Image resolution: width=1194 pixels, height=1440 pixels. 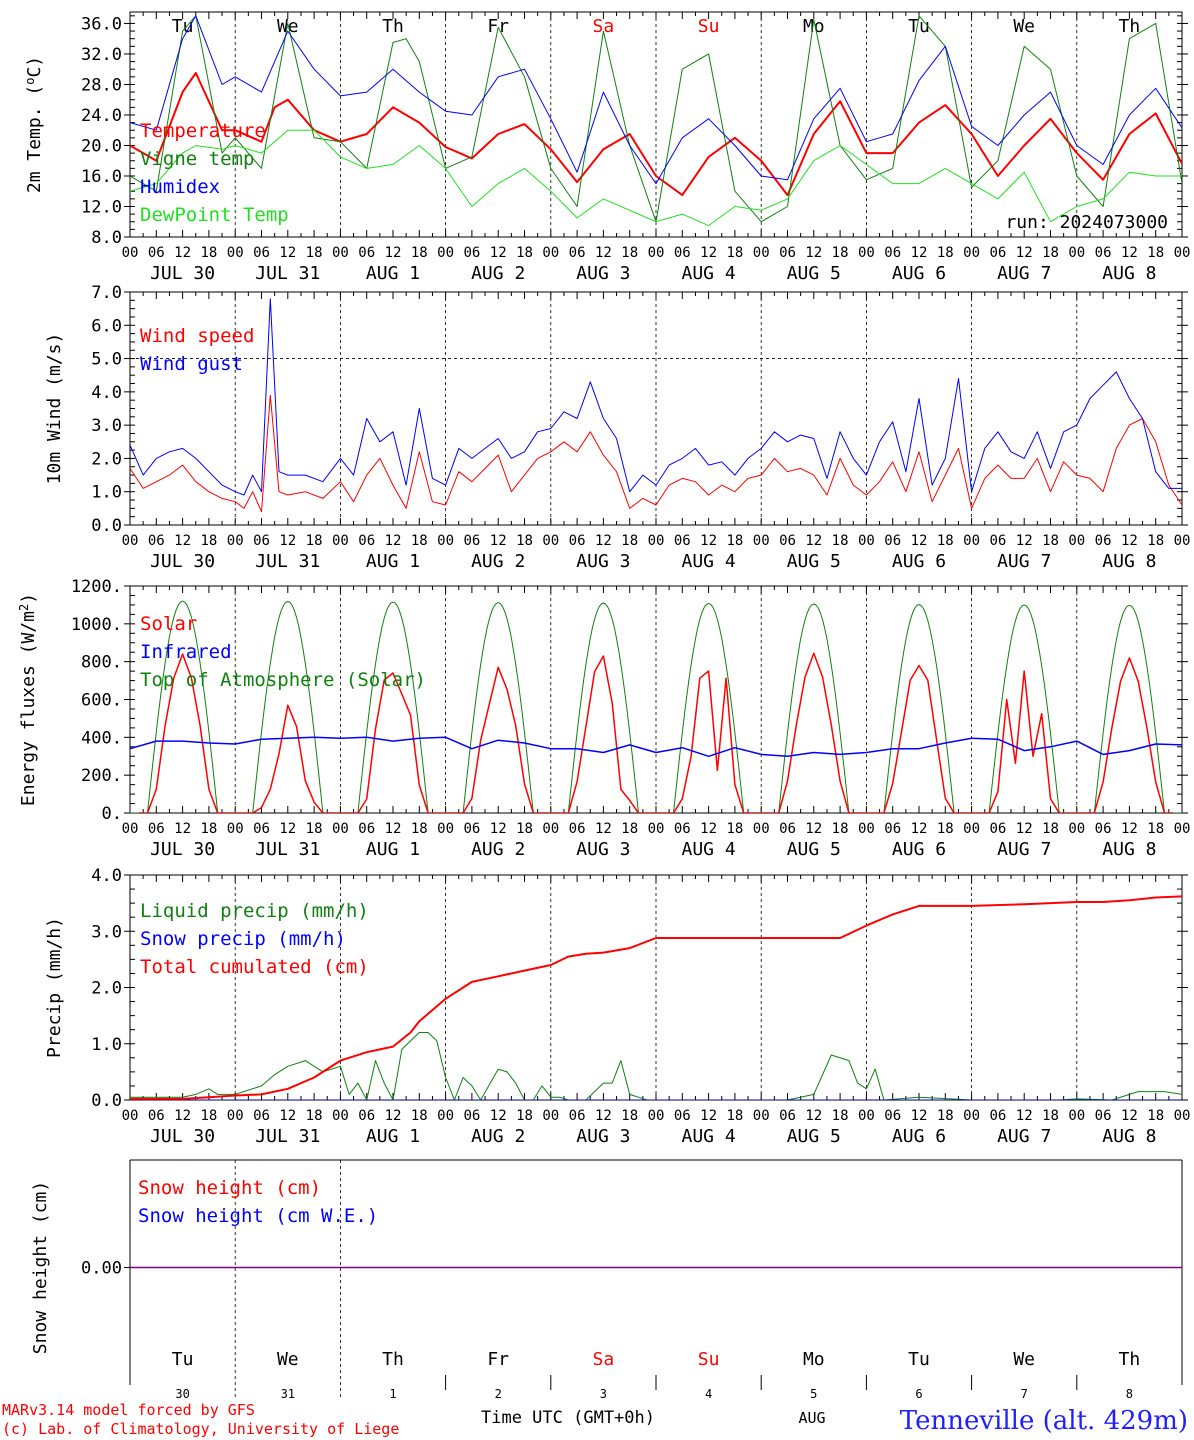 I want to click on weekday-label: Sa, so click(x=604, y=26).